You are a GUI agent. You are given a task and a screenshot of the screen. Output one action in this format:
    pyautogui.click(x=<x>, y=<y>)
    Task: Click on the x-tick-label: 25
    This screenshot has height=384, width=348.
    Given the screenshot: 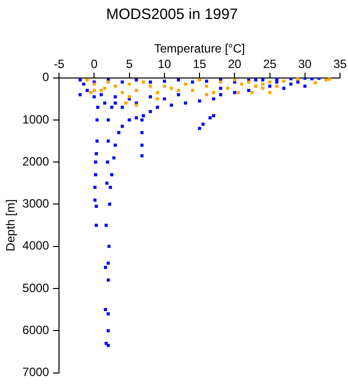 What is the action you would take?
    pyautogui.click(x=270, y=63)
    